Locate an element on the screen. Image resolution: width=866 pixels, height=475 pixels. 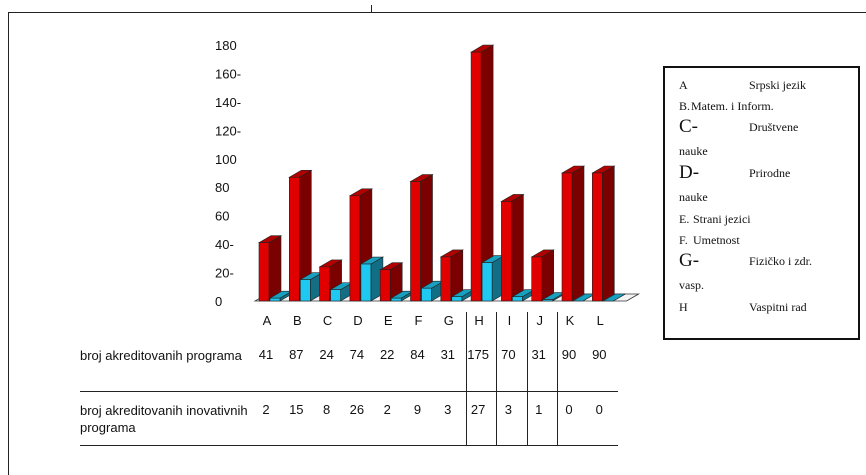
y-tick-label: 120- is located at coordinates (228, 130).